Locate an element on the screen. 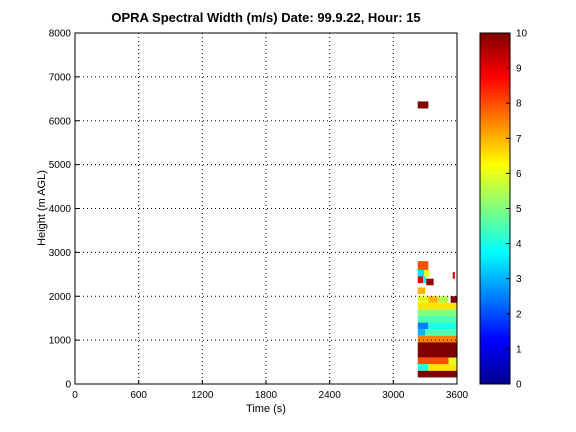  y-tick-label: 8000 is located at coordinates (60, 34).